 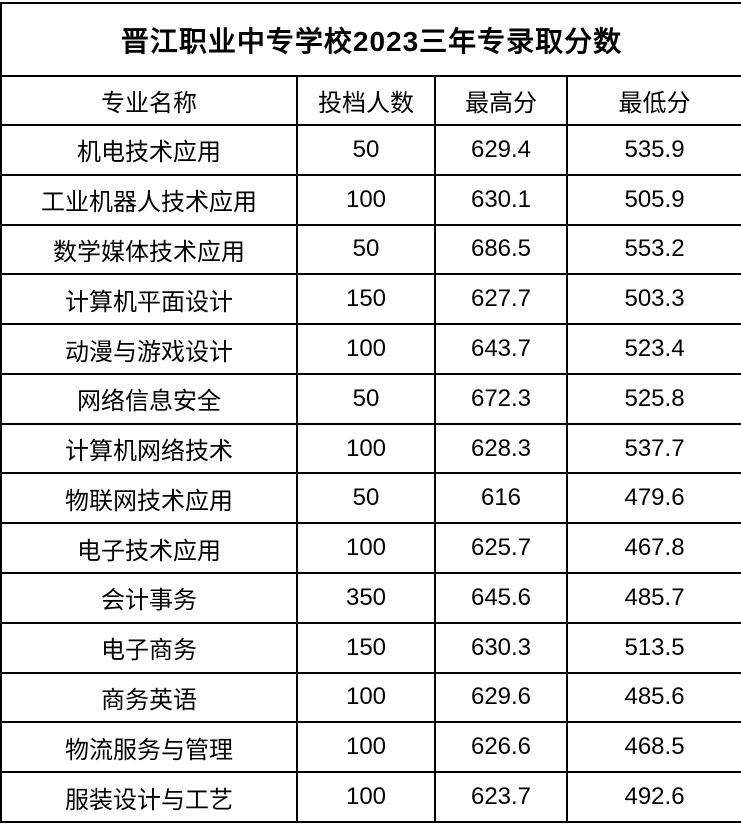 What do you see at coordinates (501, 548) in the screenshot?
I see `max-score-cell: 625.7` at bounding box center [501, 548].